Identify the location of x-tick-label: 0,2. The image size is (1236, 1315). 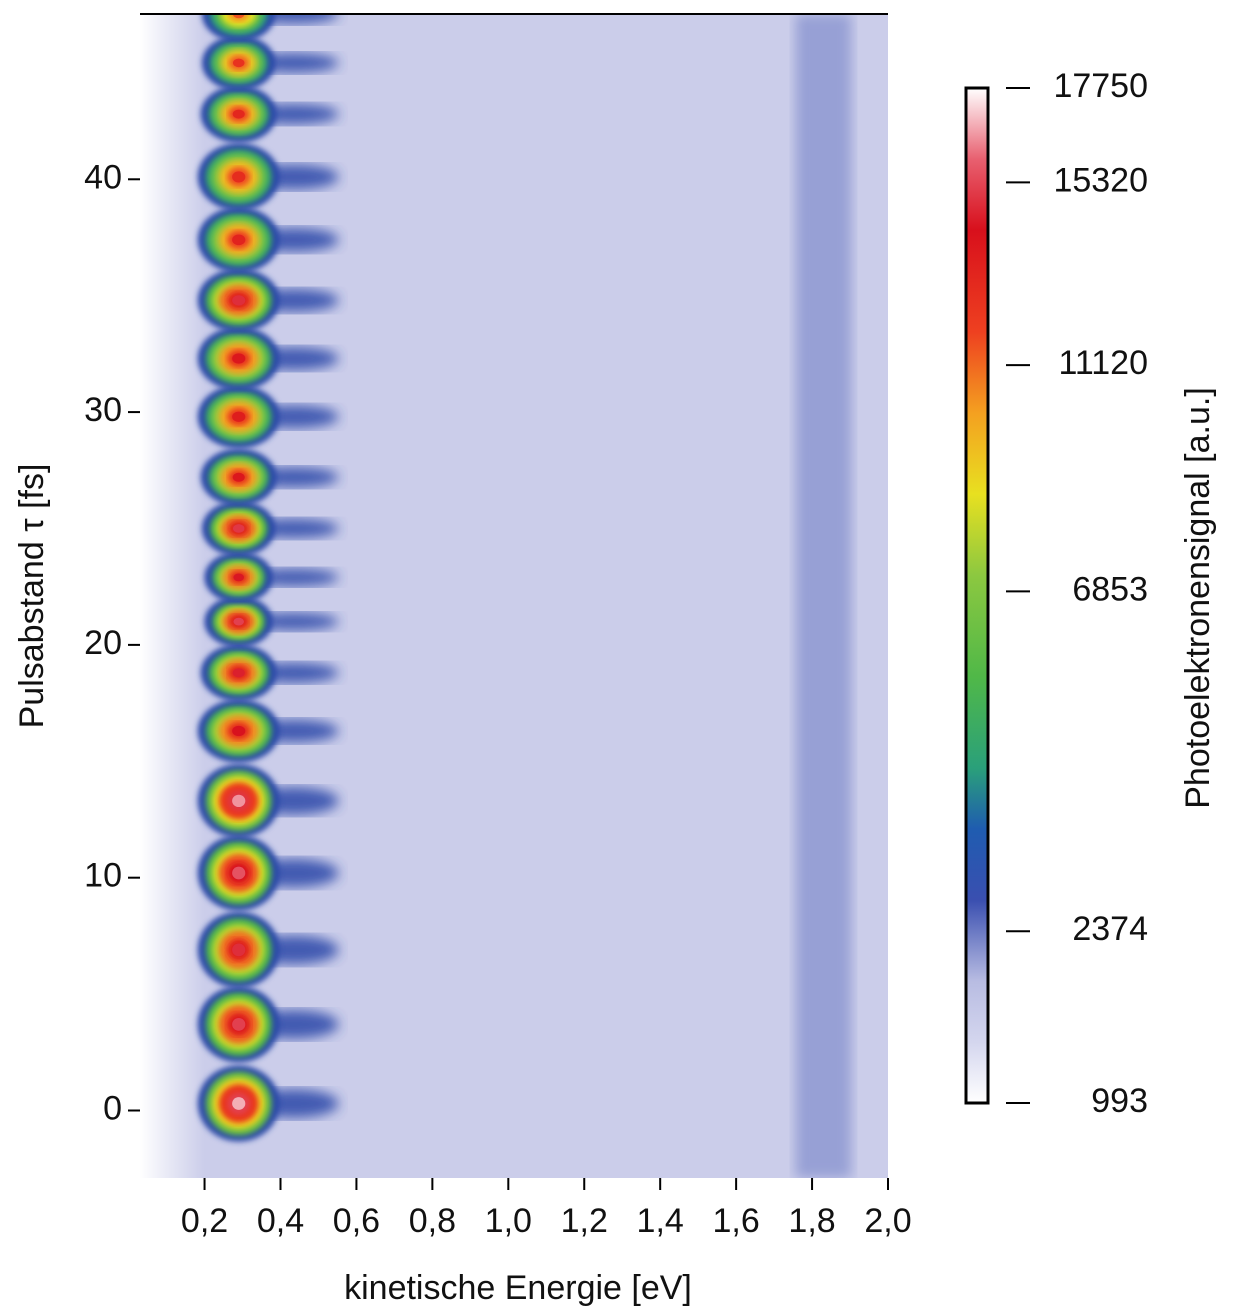
(204, 1221).